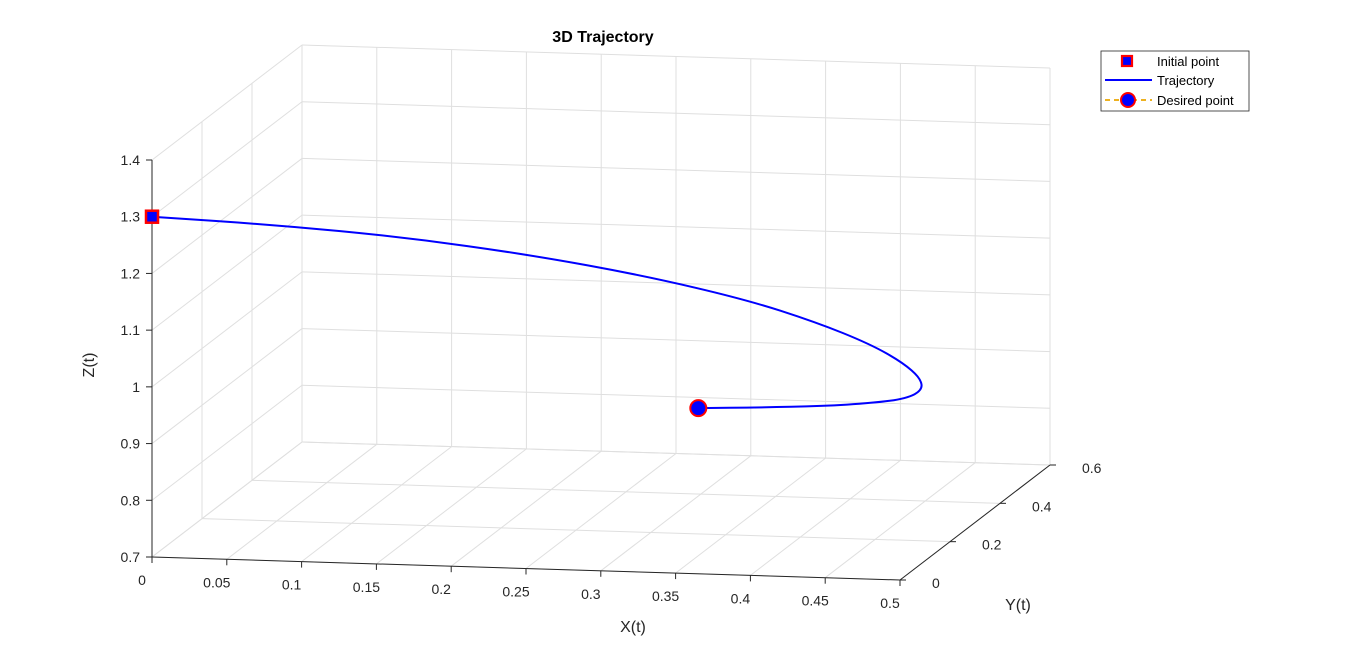 The height and width of the screenshot is (651, 1360). What do you see at coordinates (131, 217) in the screenshot?
I see `z-tick-label: 1.3` at bounding box center [131, 217].